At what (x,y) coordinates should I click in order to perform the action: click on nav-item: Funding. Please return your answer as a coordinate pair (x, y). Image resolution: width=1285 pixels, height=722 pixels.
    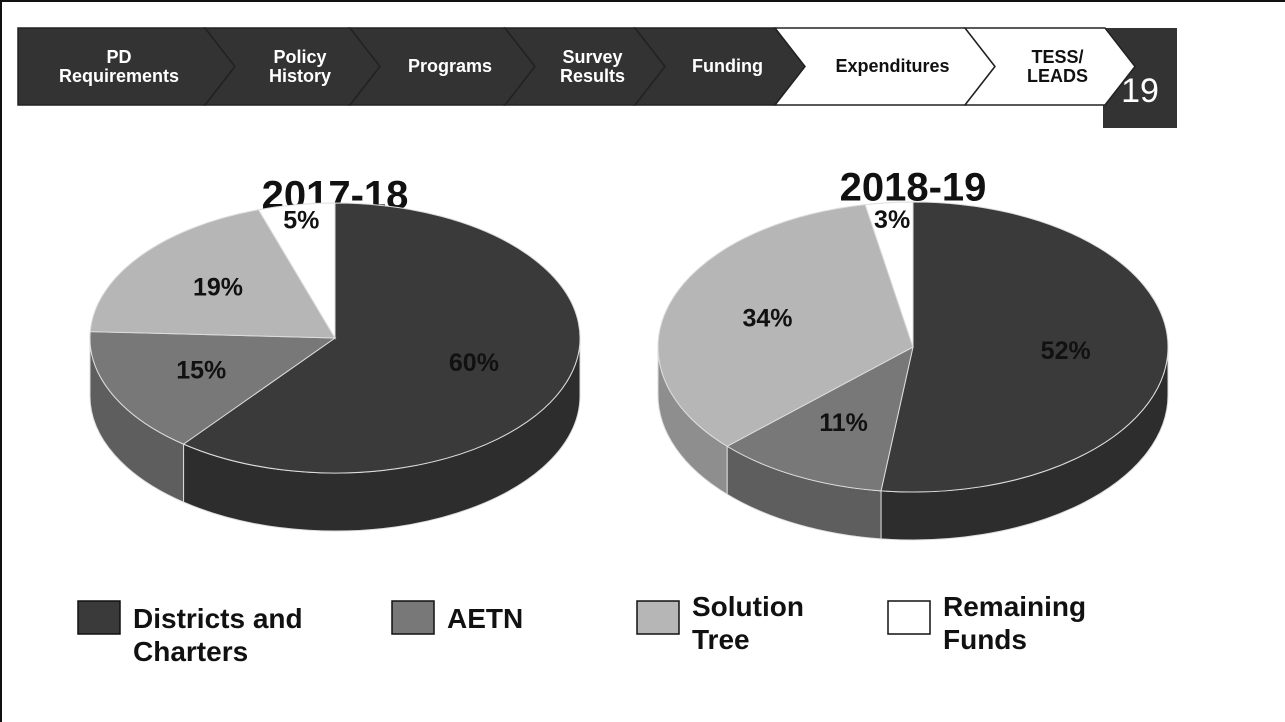
    Looking at the image, I should click on (727, 66).